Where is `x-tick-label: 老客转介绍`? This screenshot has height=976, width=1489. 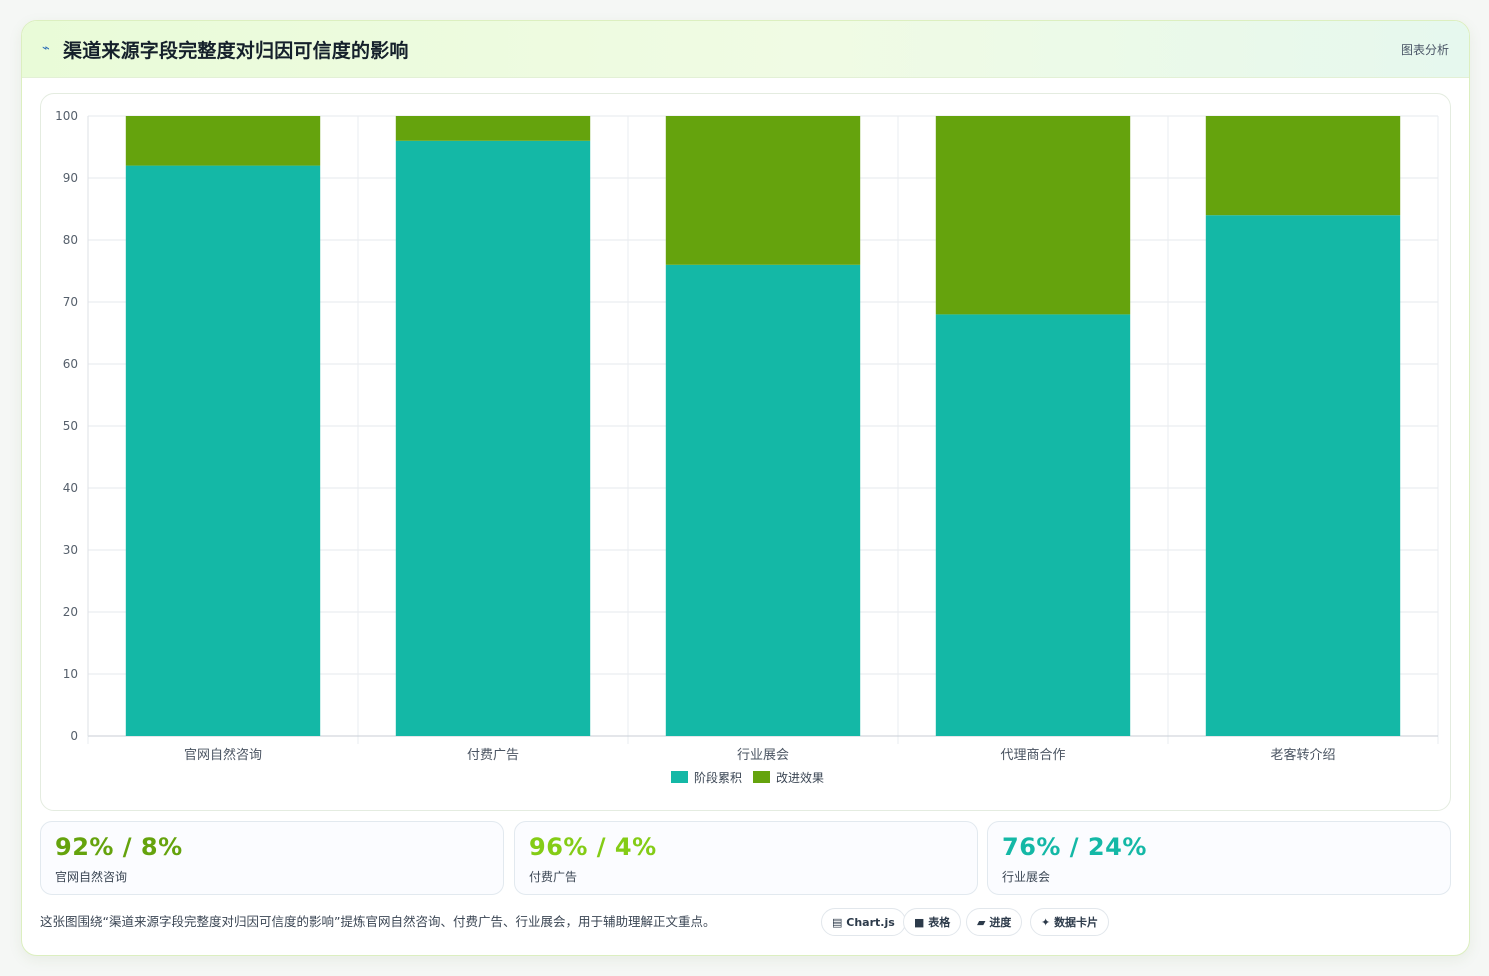 x-tick-label: 老客转介绍 is located at coordinates (1302, 755).